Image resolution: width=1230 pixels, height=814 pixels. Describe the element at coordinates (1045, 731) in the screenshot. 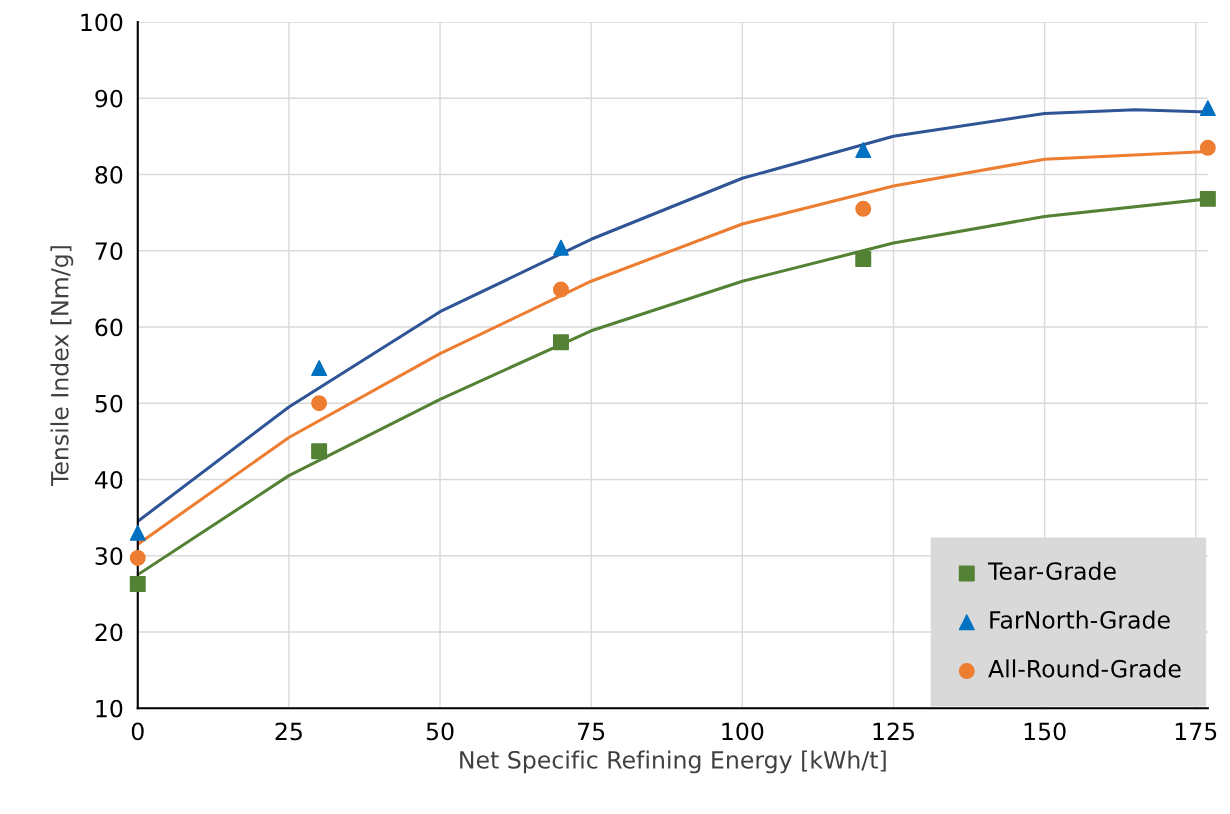

I see `x-tick-label: 150` at that location.